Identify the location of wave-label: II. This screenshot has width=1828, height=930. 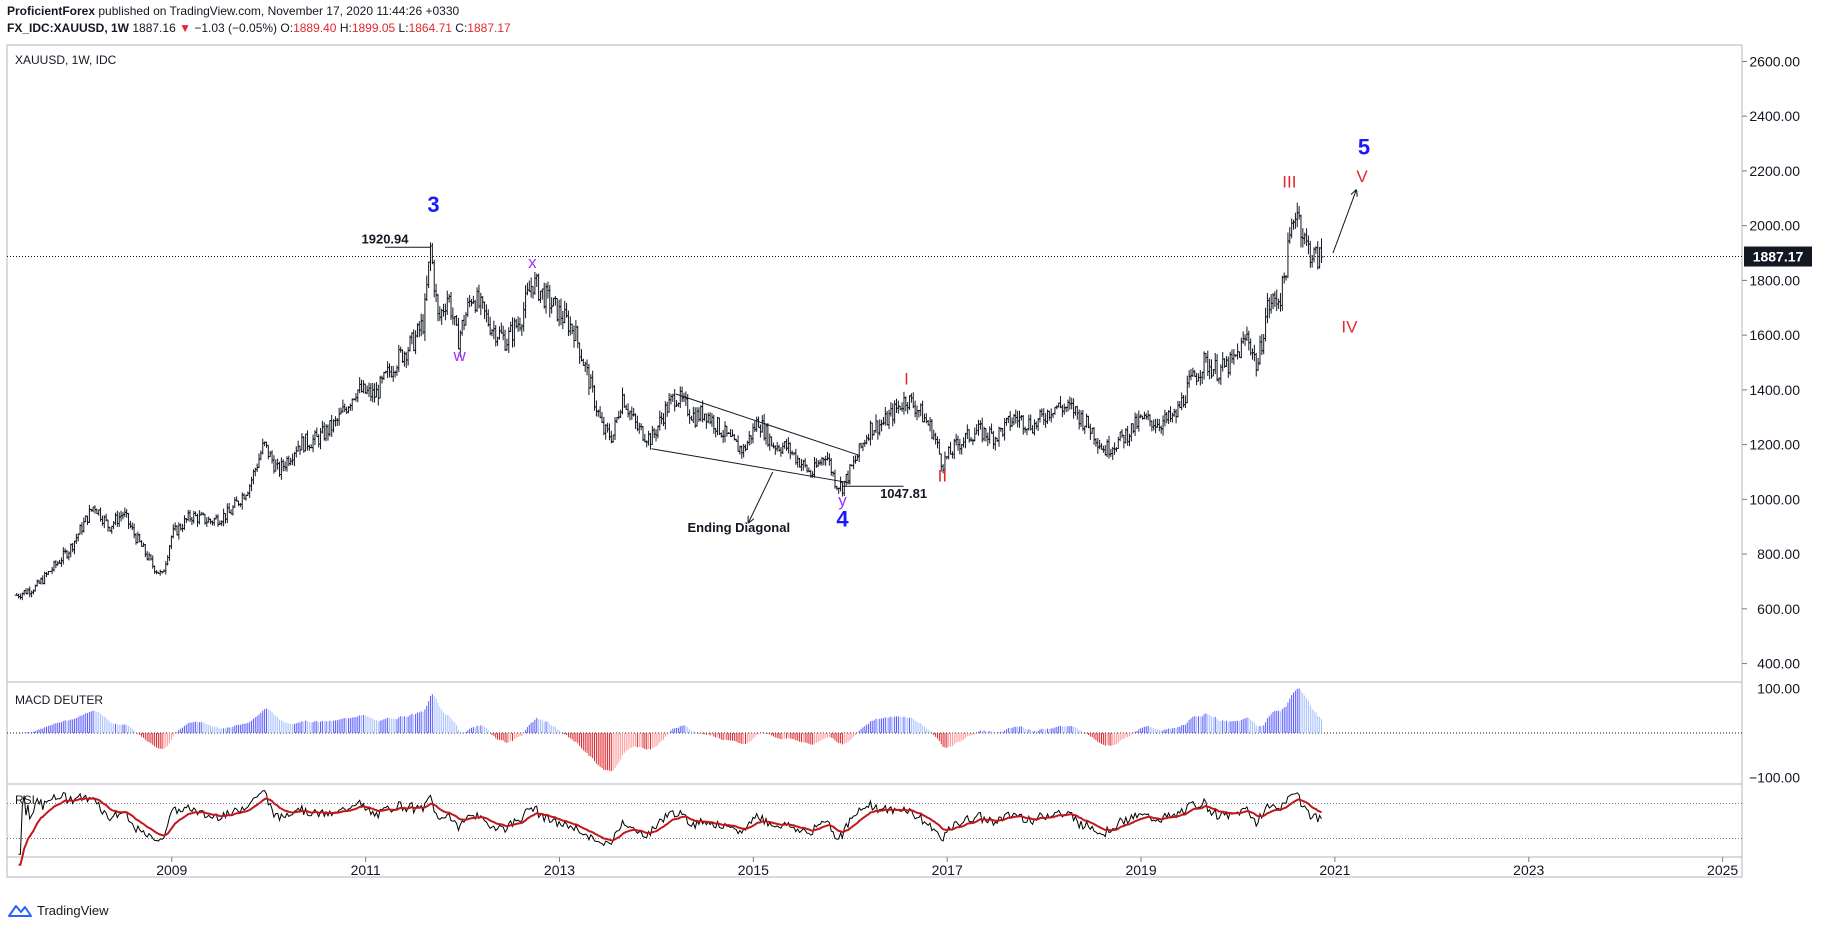
(942, 476).